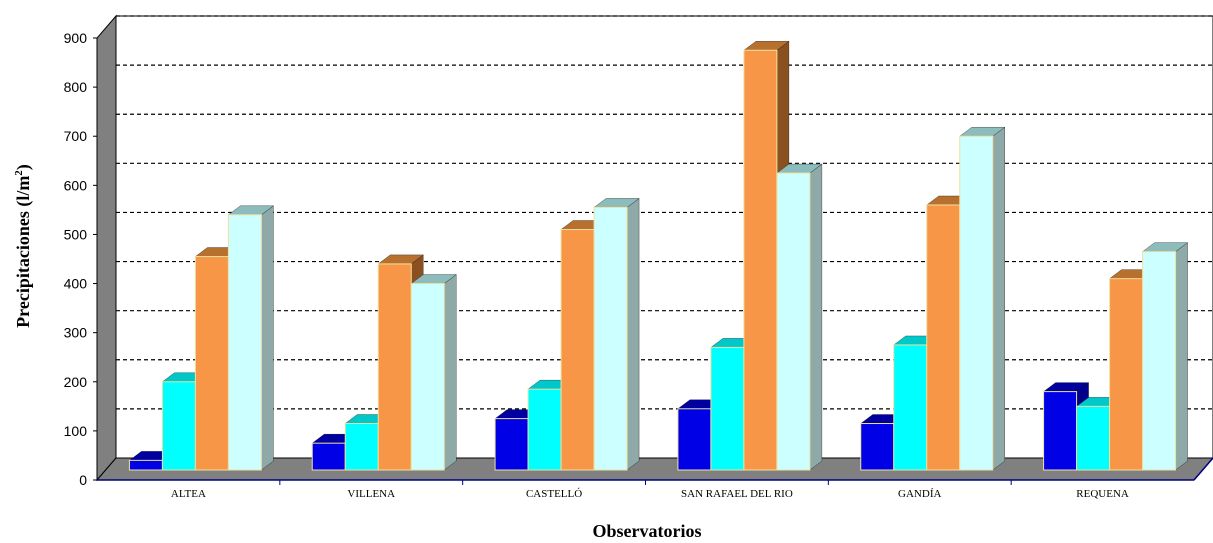 The height and width of the screenshot is (543, 1213). I want to click on y-axis-ticks: 0 100 200 300 400 500 600 700 800 900, so click(80, 259).